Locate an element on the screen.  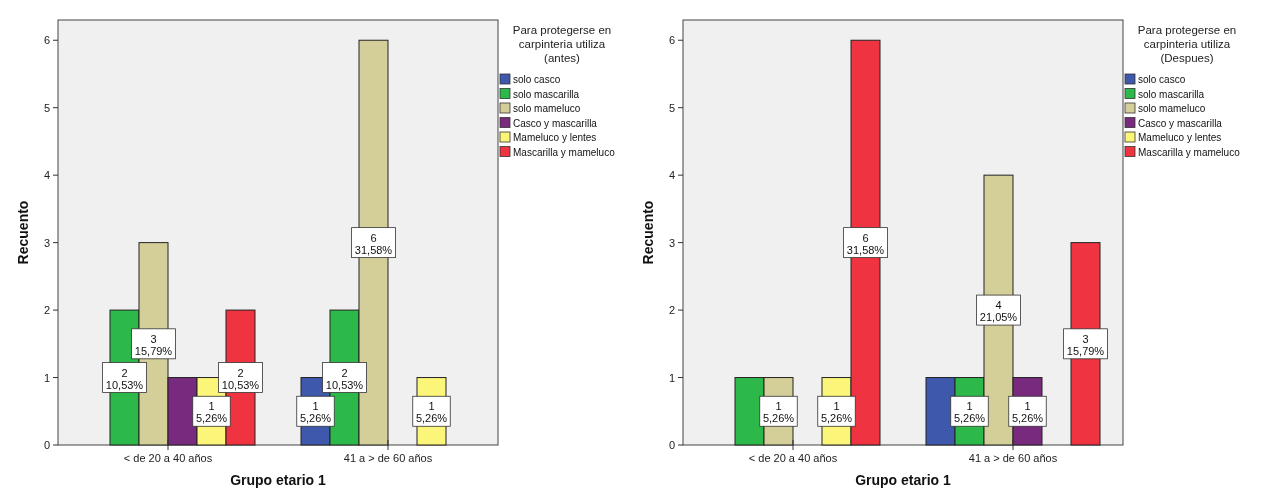
data-label: 4 21,05% is located at coordinates (998, 311).